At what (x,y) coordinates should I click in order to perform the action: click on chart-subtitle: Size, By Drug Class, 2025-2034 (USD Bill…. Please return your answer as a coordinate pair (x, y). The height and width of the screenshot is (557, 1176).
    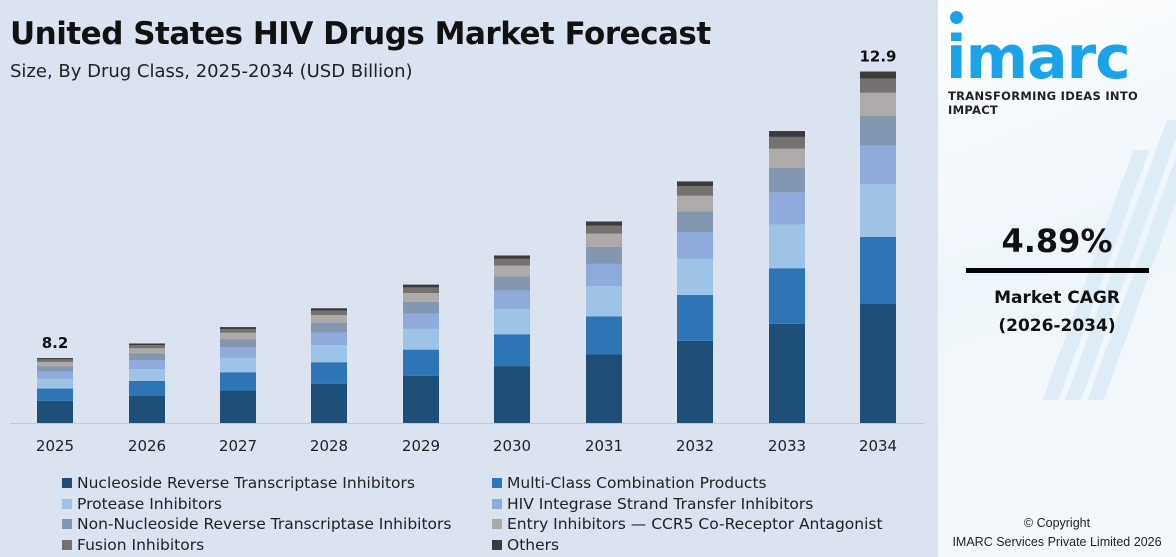
    Looking at the image, I should click on (211, 71).